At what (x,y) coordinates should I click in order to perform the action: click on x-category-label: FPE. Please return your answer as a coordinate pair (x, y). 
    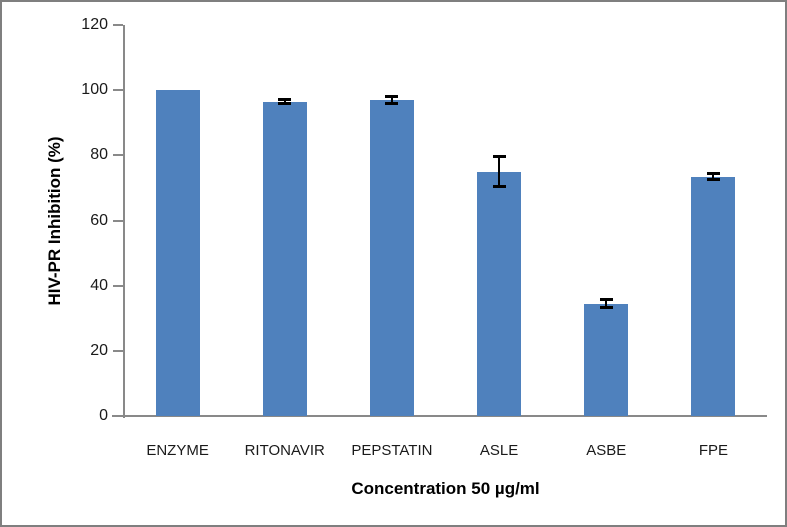
    Looking at the image, I should click on (713, 450).